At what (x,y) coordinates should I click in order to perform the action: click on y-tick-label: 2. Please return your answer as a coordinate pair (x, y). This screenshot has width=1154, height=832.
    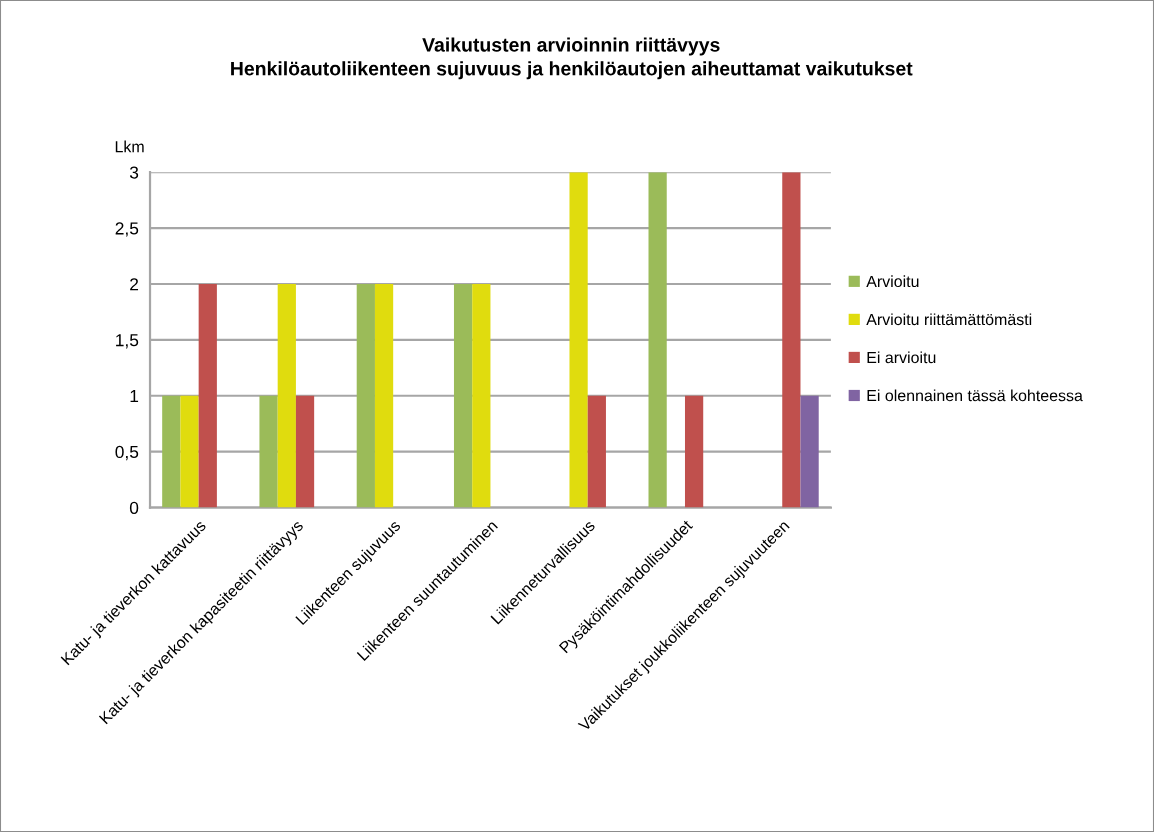
    Looking at the image, I should click on (134, 284).